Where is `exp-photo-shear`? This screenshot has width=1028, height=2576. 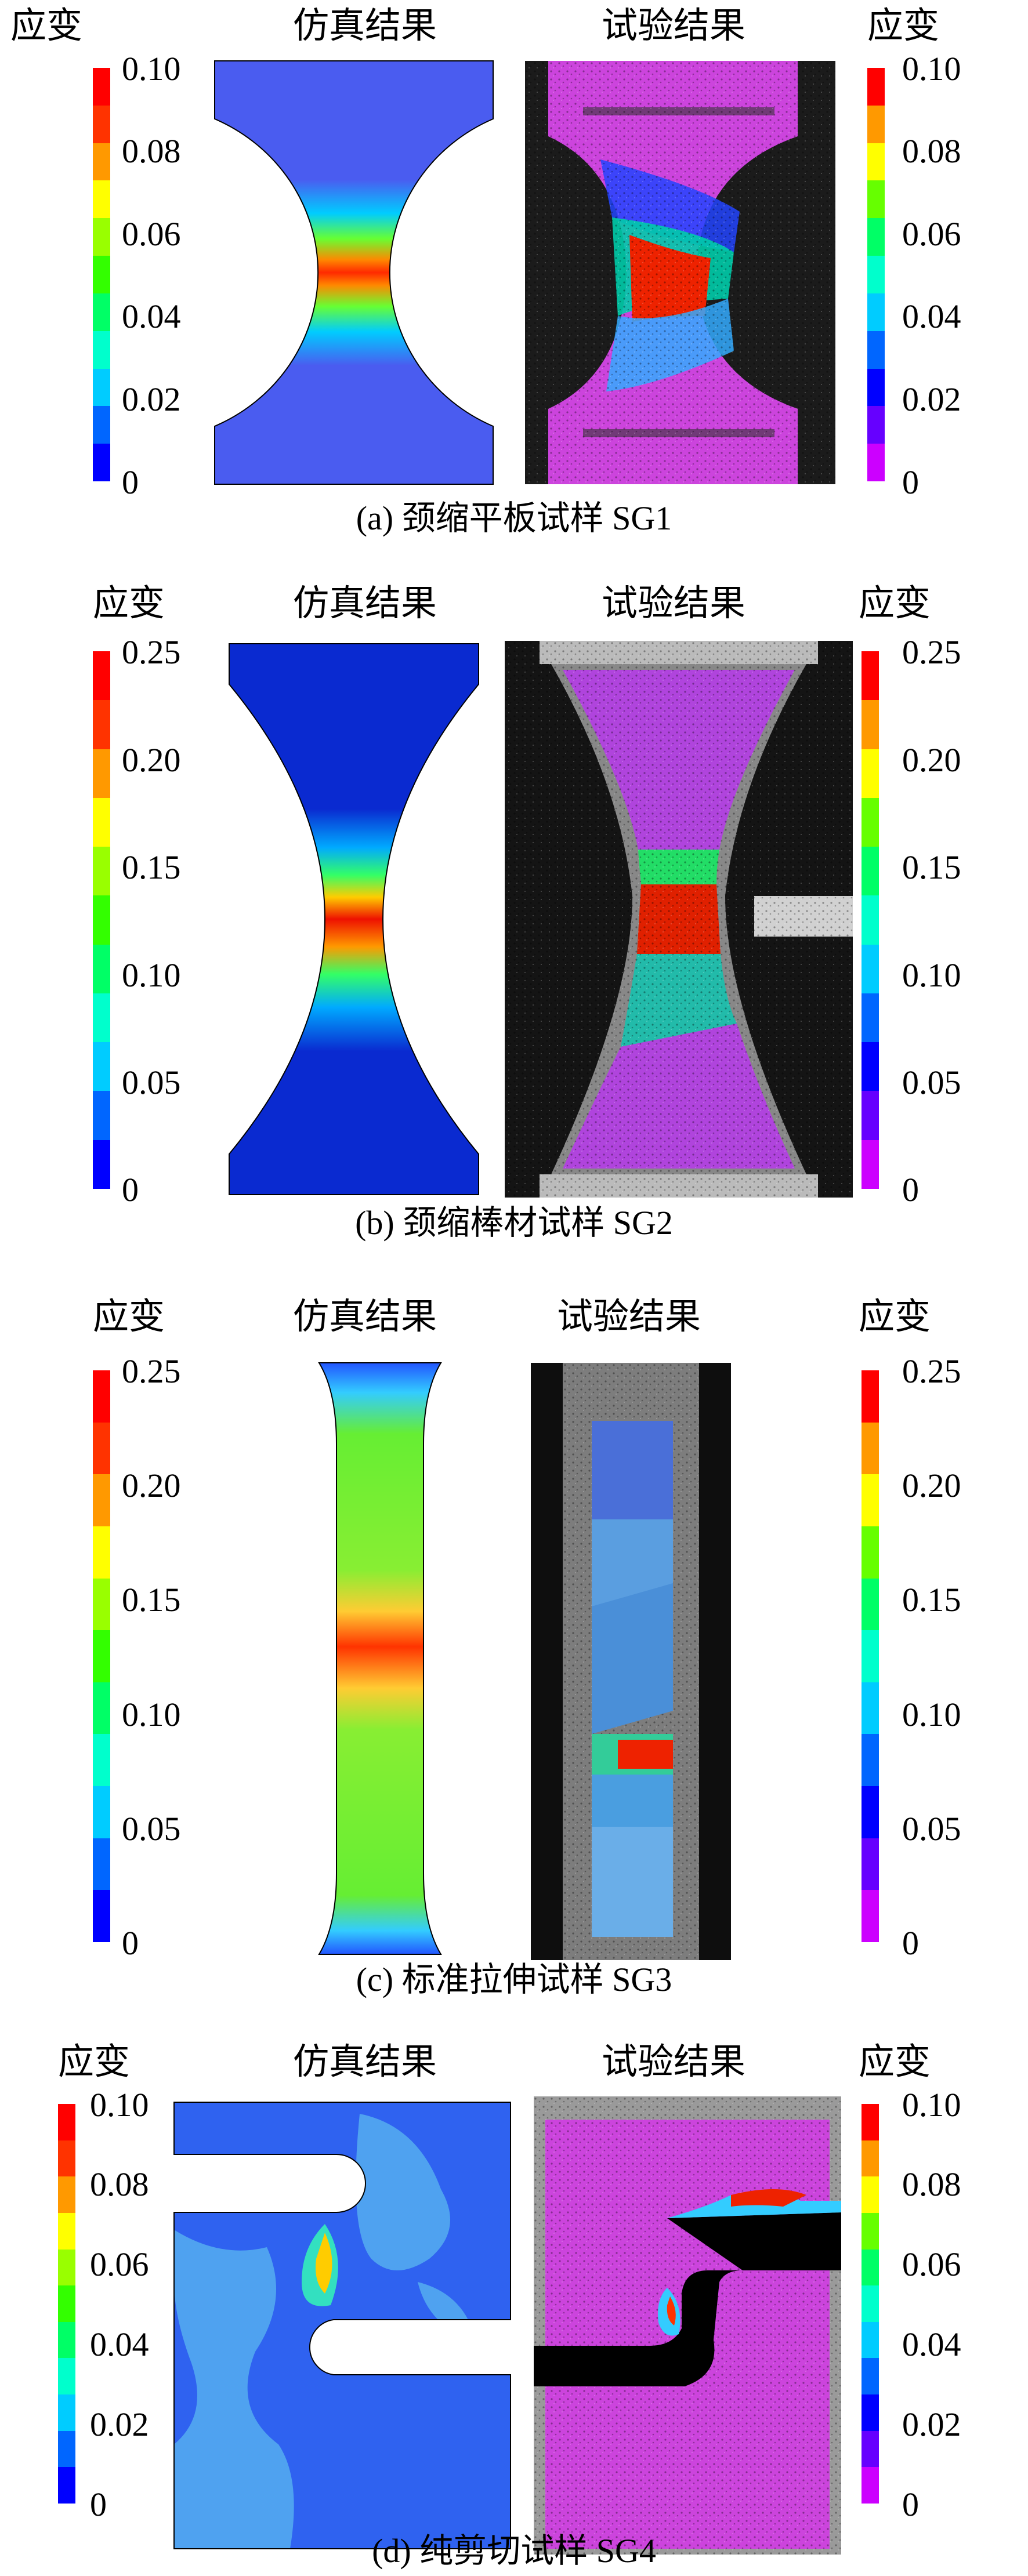
exp-photo-shear is located at coordinates (688, 2325).